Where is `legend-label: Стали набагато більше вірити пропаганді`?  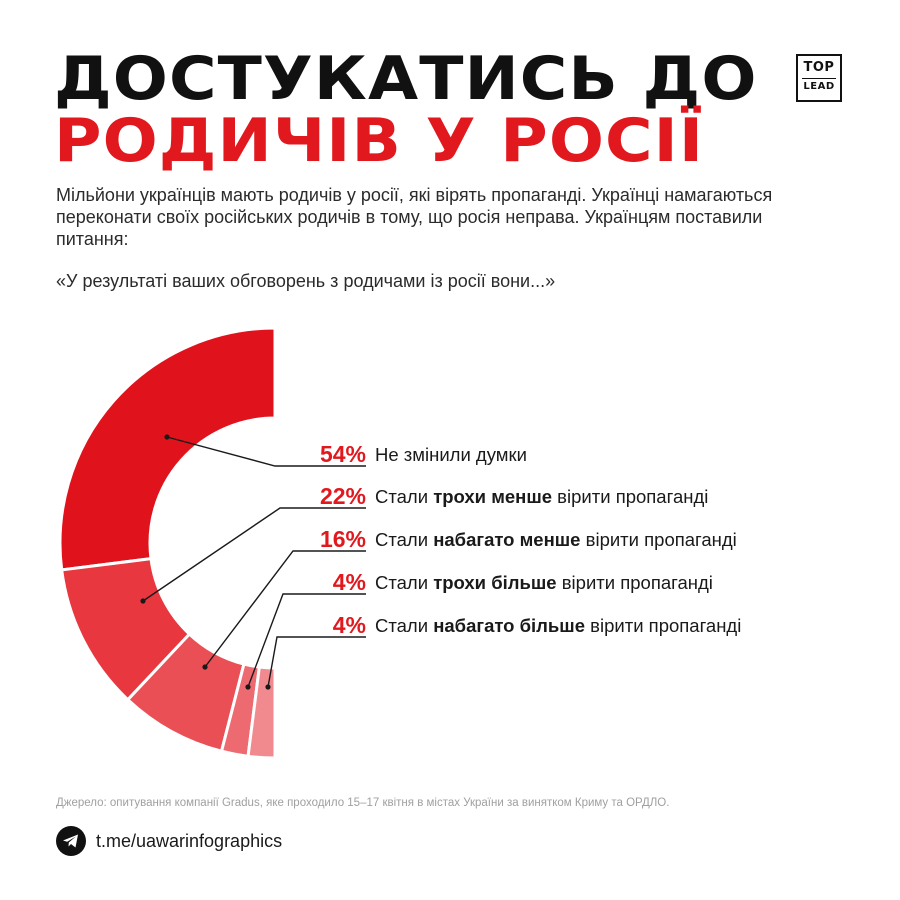 legend-label: Стали набагато більше вірити пропаганді is located at coordinates (558, 626).